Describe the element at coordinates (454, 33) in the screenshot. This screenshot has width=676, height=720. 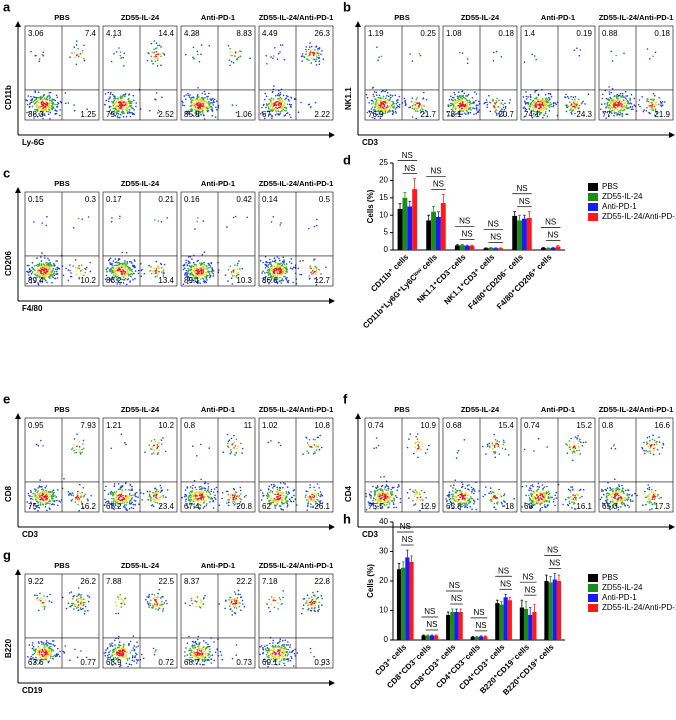
I see `quadrant-value: 1.08` at that location.